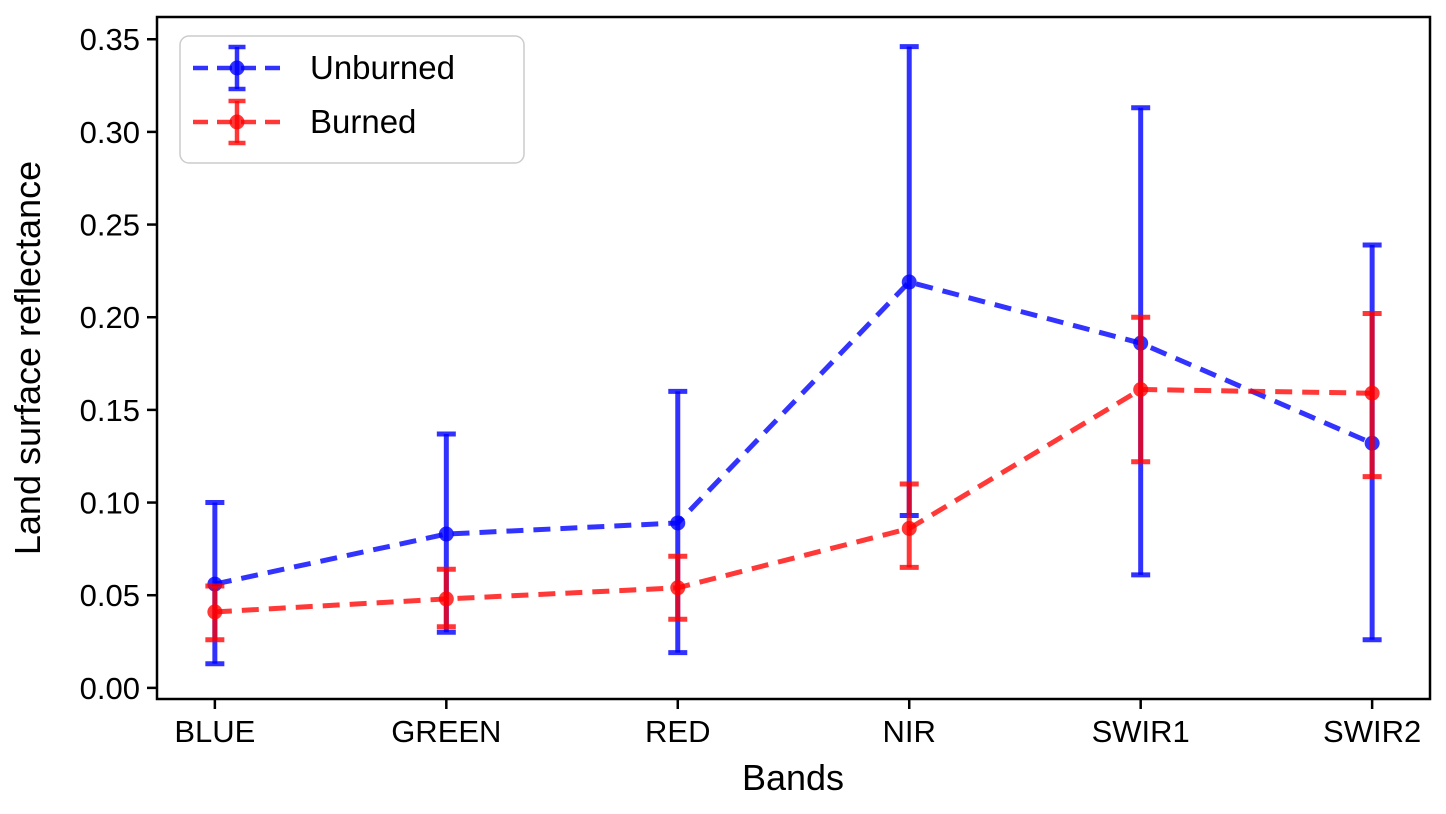 This screenshot has width=1446, height=814. I want to click on x-tick-label: NIR, so click(909, 731).